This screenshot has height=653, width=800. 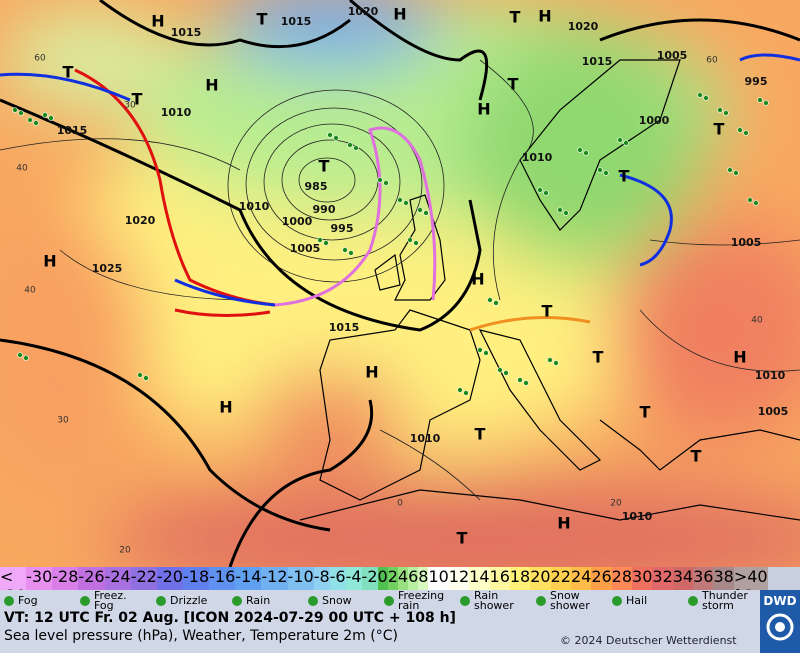 I want to click on scale-label: -6, so click(x=337, y=576).